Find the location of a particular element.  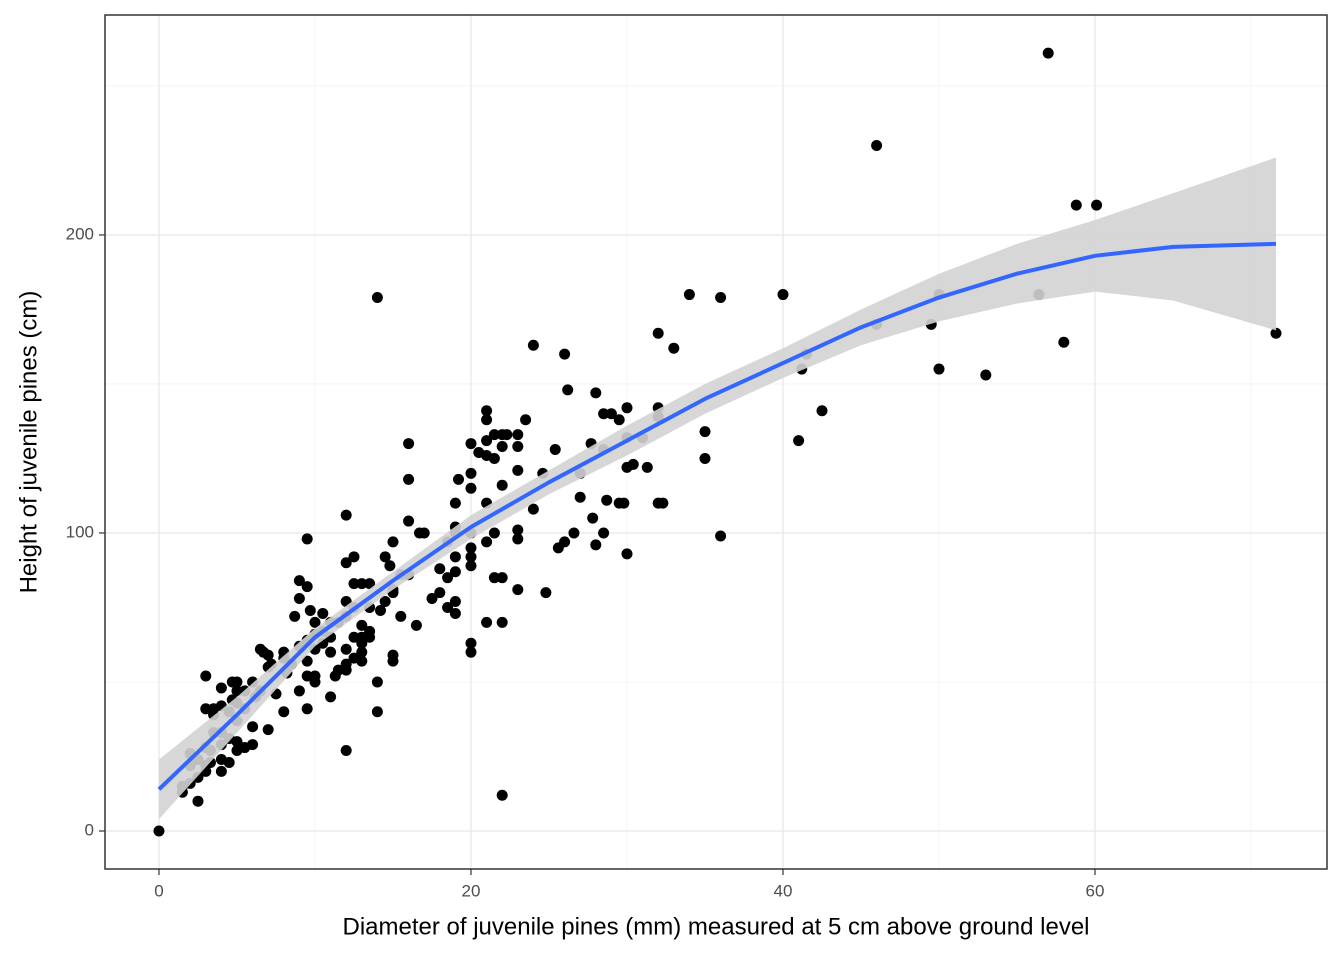

y-tick-label: 200 is located at coordinates (80, 233).